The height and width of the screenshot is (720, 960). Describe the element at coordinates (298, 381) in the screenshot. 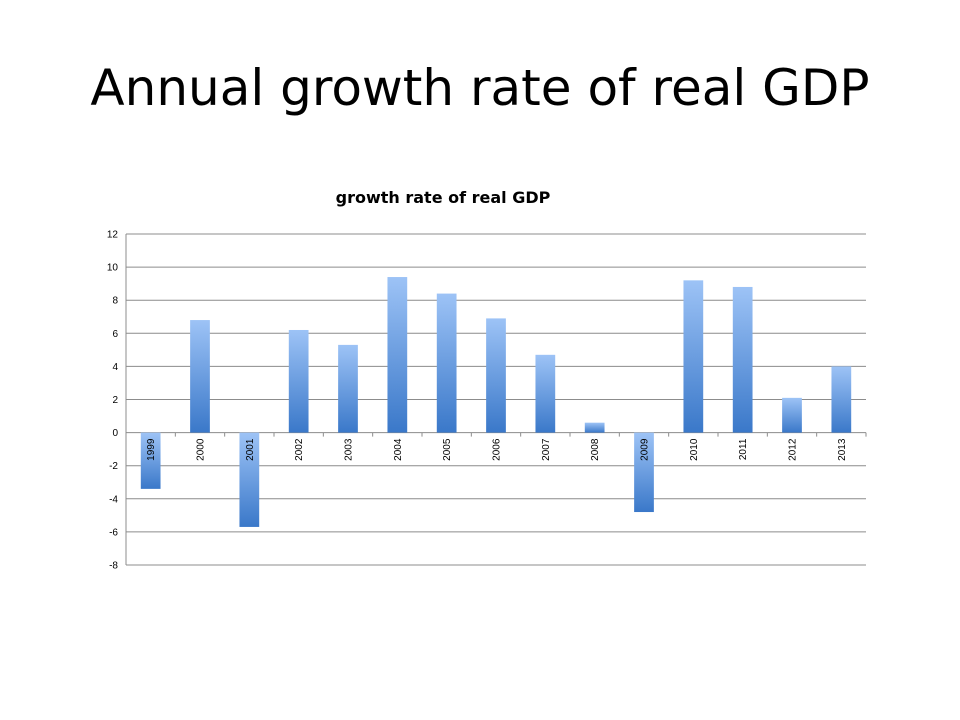

I see `bar-2002` at that location.